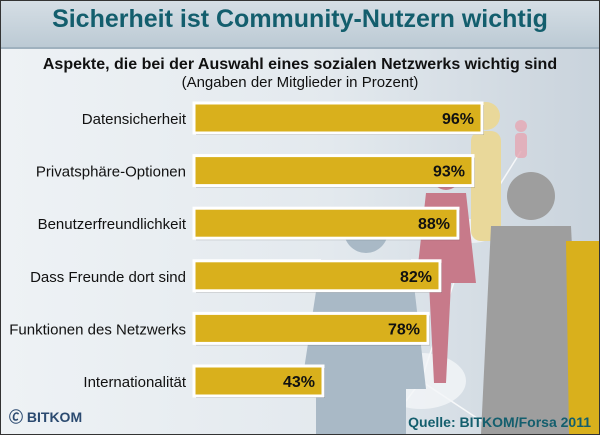 This screenshot has width=600, height=435. Describe the element at coordinates (458, 119) in the screenshot. I see `value-label: 96%` at that location.